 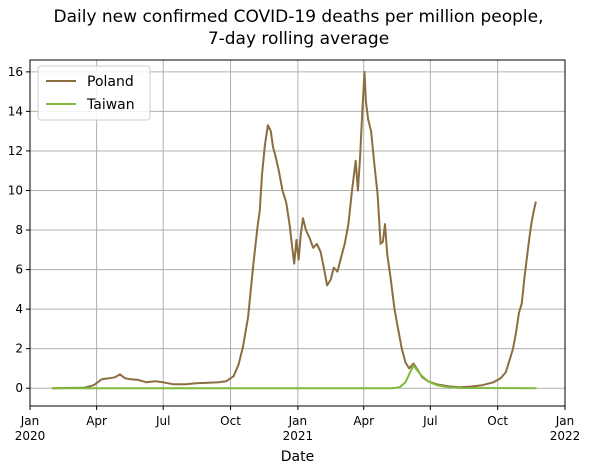 I want to click on y-axis: 0 2 4 6 8 10 12 14 16, so click(x=19, y=230).